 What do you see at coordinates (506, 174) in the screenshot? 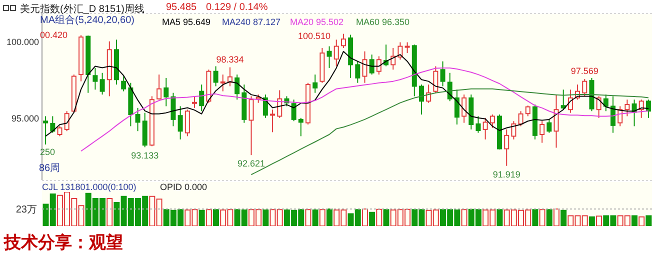
I see `annotation: 91.919` at bounding box center [506, 174].